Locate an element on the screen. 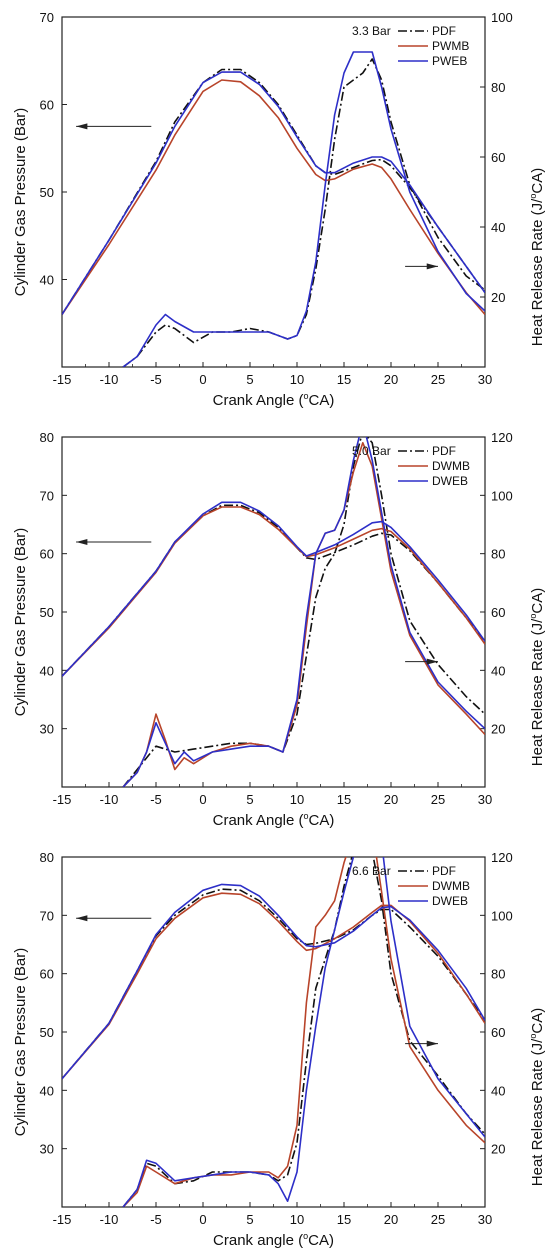 The width and height of the screenshot is (550, 1253). y-left-tick-label: 70 is located at coordinates (47, 495).